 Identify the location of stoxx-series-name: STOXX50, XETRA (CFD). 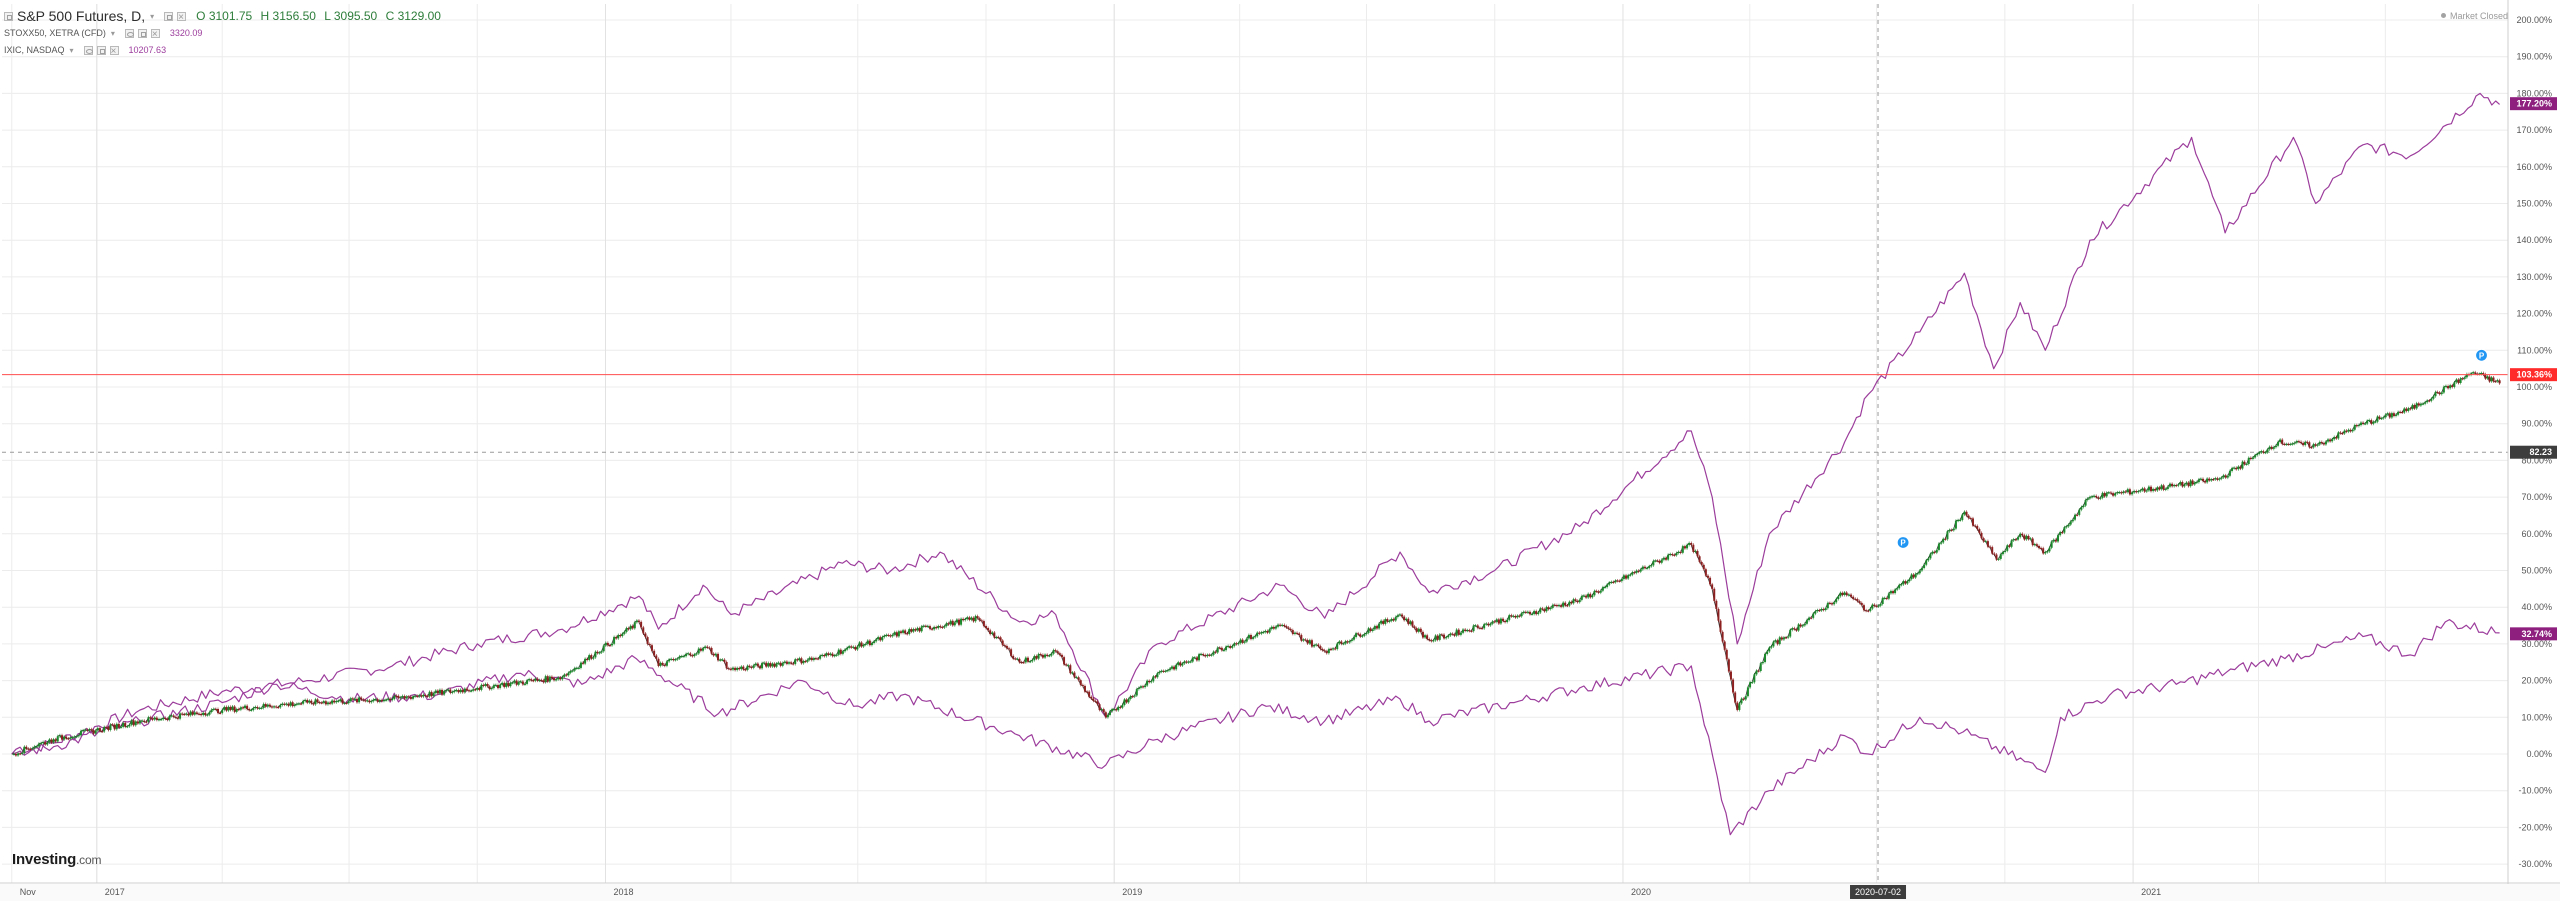
(55, 33).